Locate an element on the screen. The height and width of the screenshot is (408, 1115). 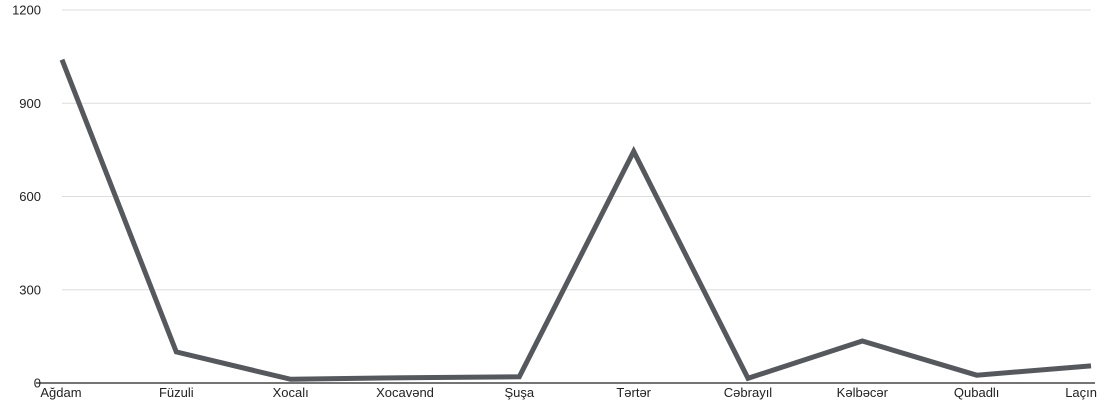
x-tick-label: Ağdam is located at coordinates (60, 392).